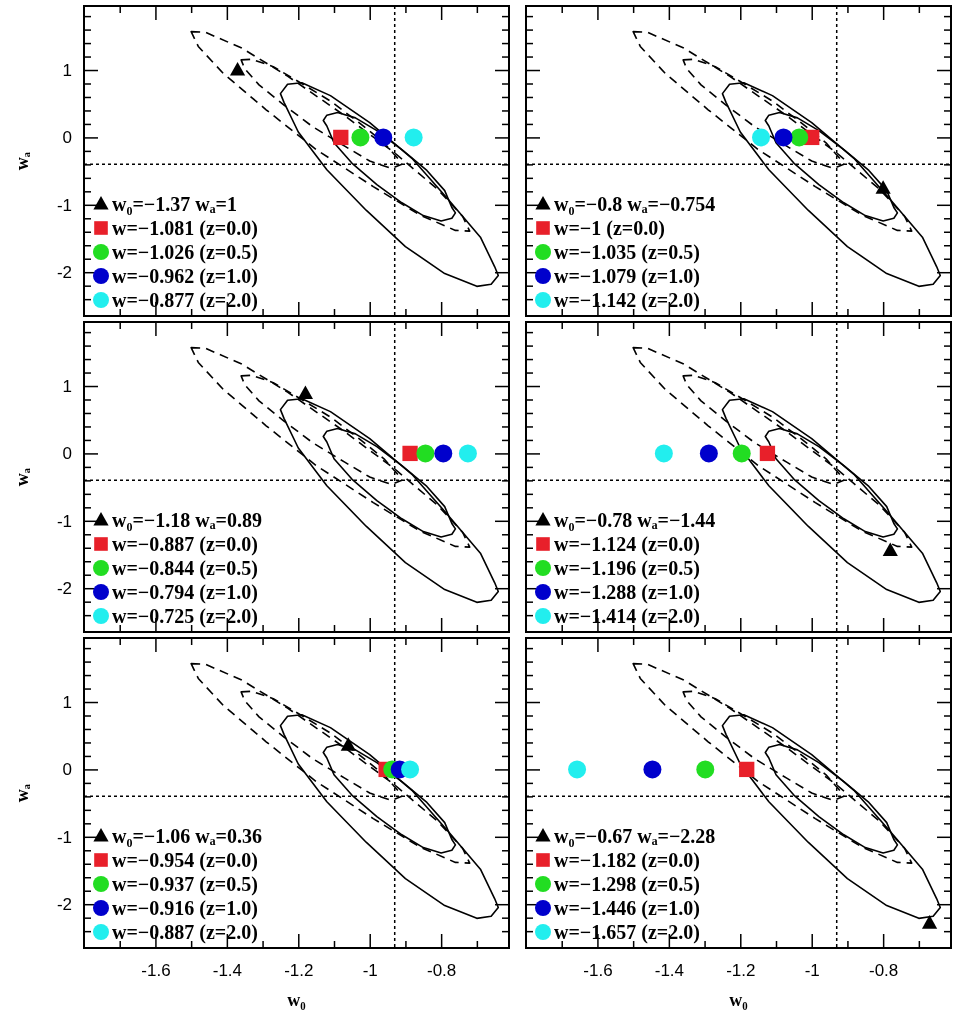  I want to click on legend-label: w=−1 (z=0.0), so click(609, 228).